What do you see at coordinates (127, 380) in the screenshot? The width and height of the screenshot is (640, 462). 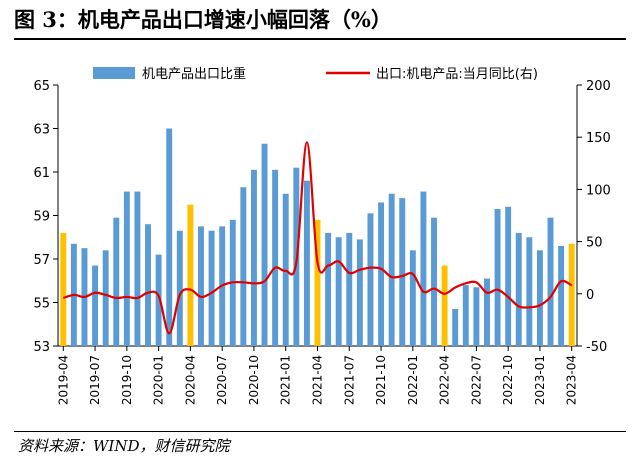 I see `x-tick-label: 2019-10` at bounding box center [127, 380].